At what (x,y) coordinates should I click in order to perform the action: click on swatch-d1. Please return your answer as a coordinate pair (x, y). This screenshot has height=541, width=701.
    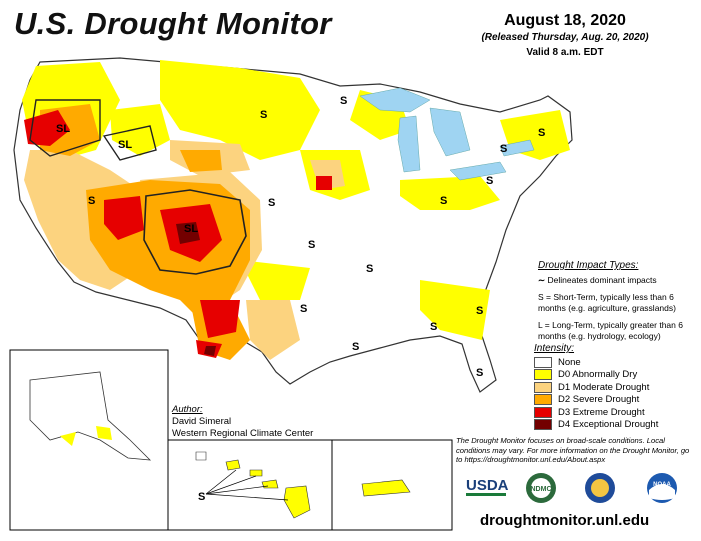
    Looking at the image, I should click on (543, 387).